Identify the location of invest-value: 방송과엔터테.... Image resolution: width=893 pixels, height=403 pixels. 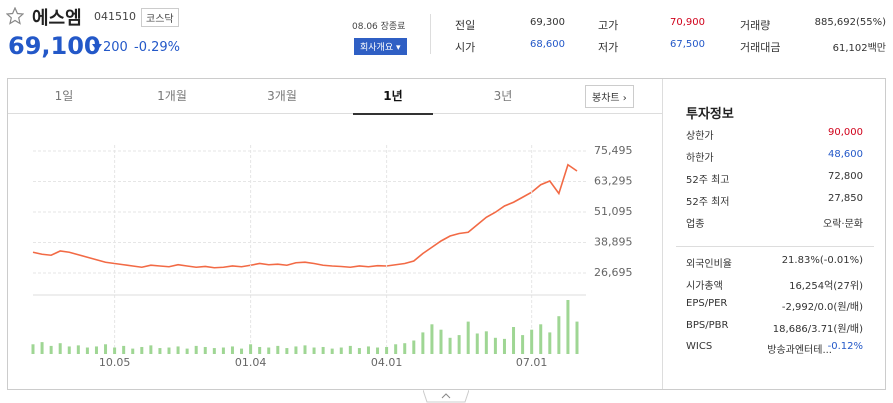
(799, 350).